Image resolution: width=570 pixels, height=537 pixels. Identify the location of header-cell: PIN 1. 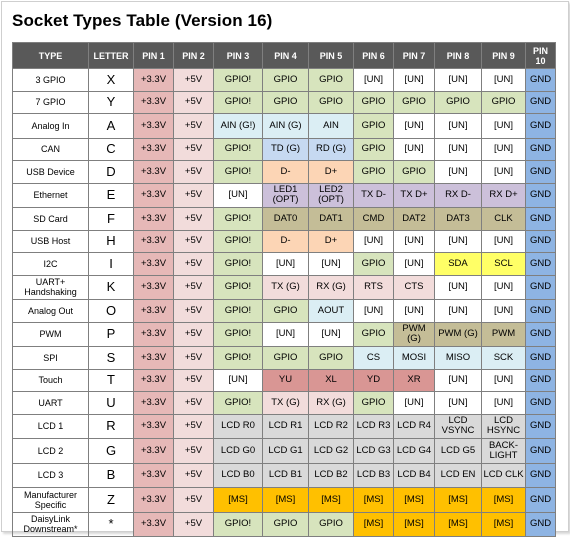
(153, 55).